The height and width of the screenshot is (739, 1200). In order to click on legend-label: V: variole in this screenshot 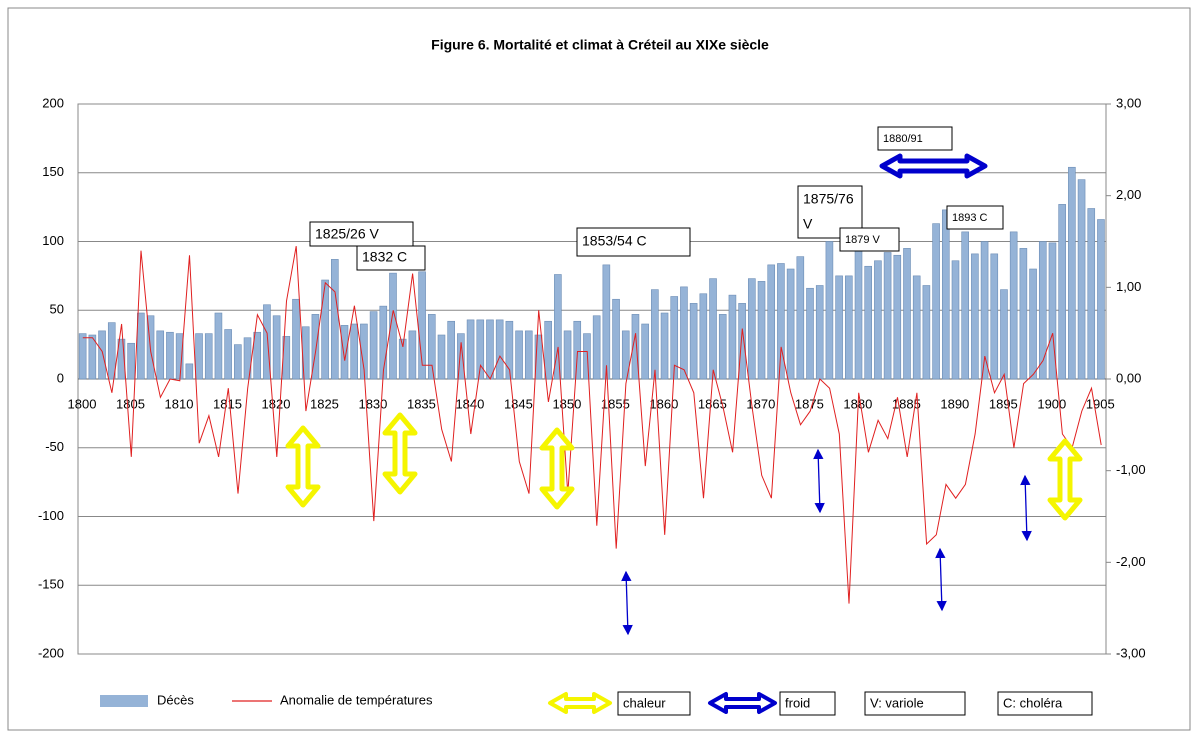, I will do `click(897, 702)`.